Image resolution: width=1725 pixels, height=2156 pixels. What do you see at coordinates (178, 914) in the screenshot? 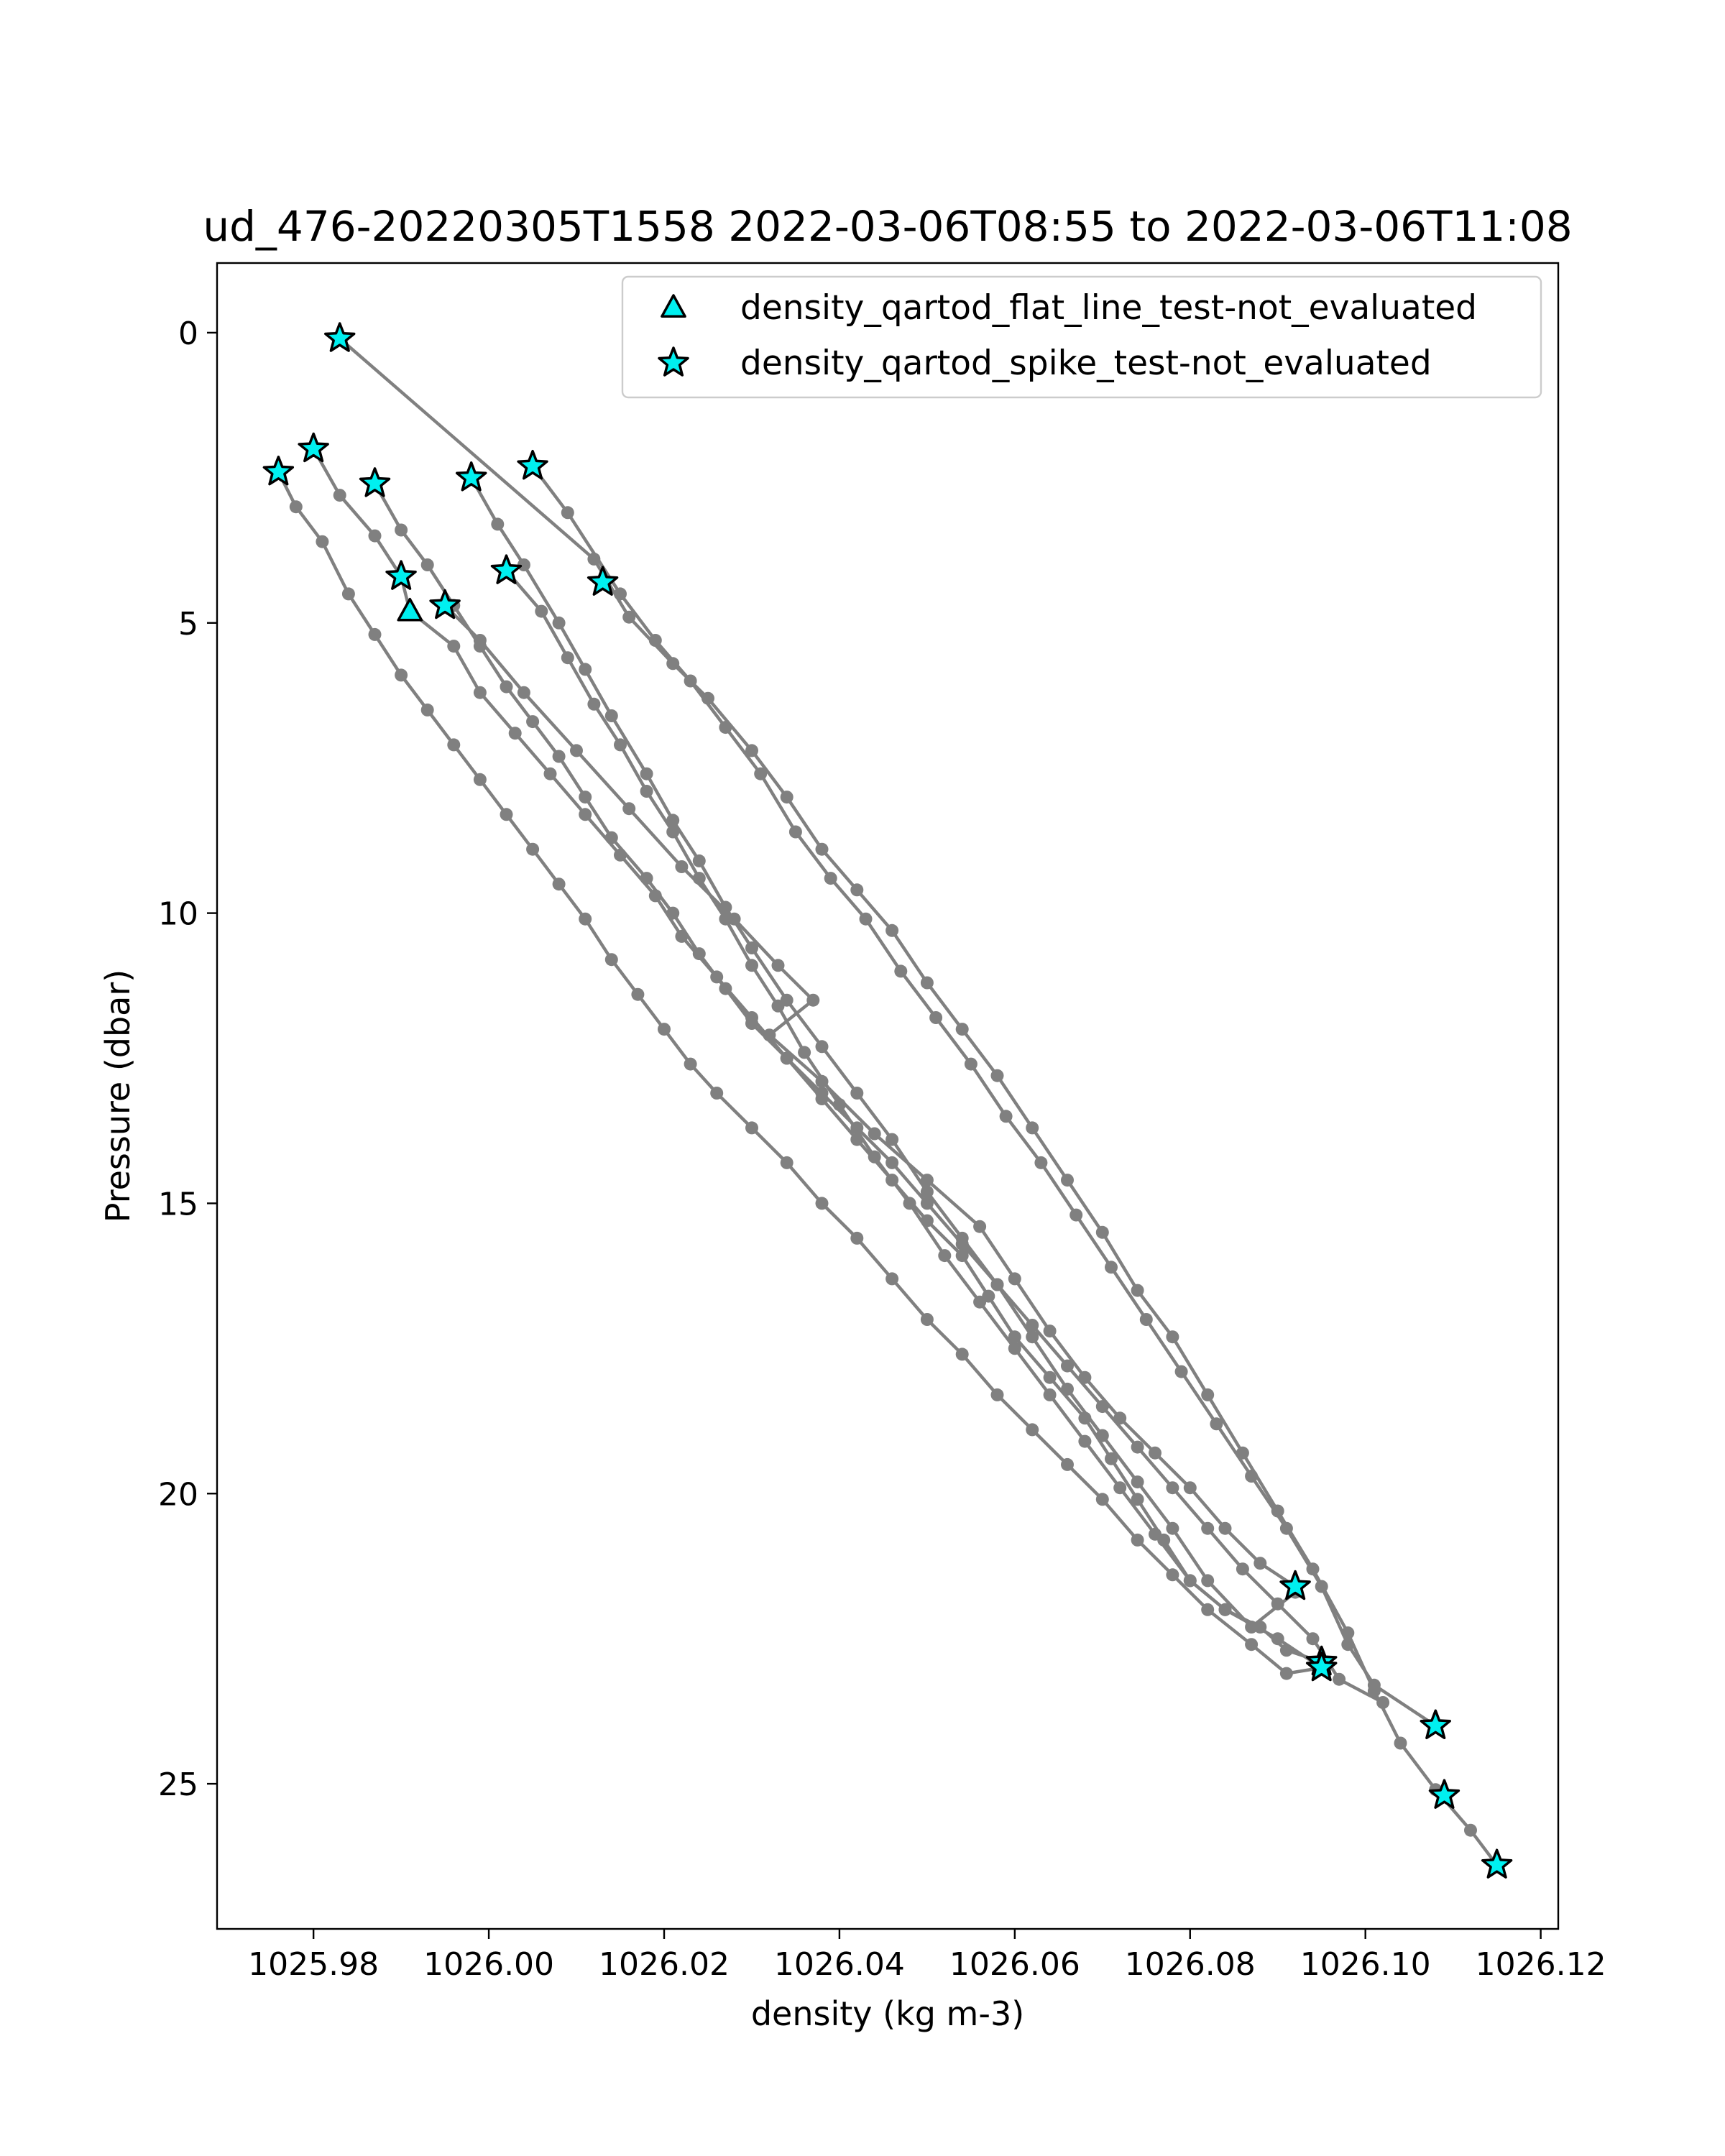
I see `y-tick-label: 10` at bounding box center [178, 914].